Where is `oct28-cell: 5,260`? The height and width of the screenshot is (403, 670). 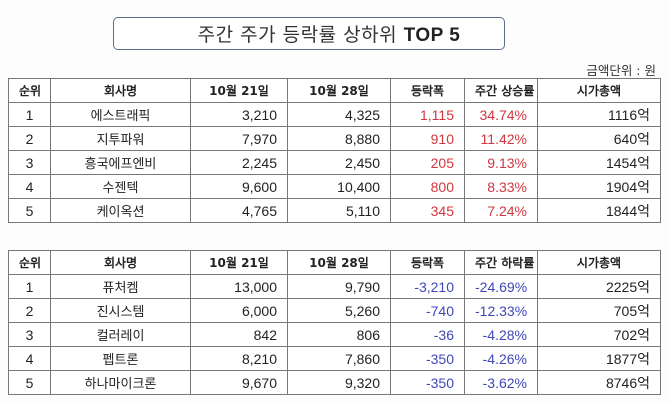
oct28-cell: 5,260 is located at coordinates (339, 310).